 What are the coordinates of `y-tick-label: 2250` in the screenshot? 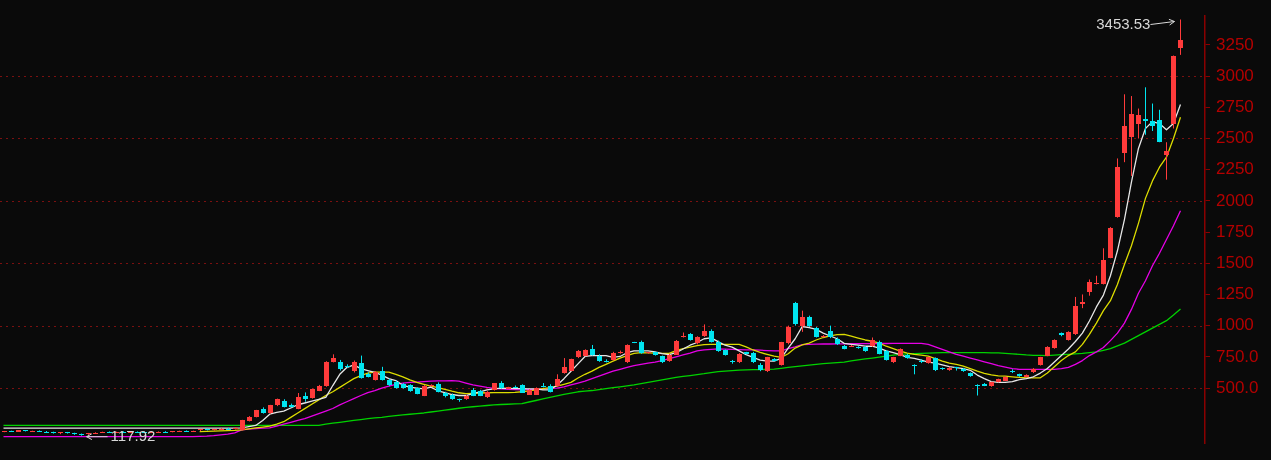 It's located at (1235, 169).